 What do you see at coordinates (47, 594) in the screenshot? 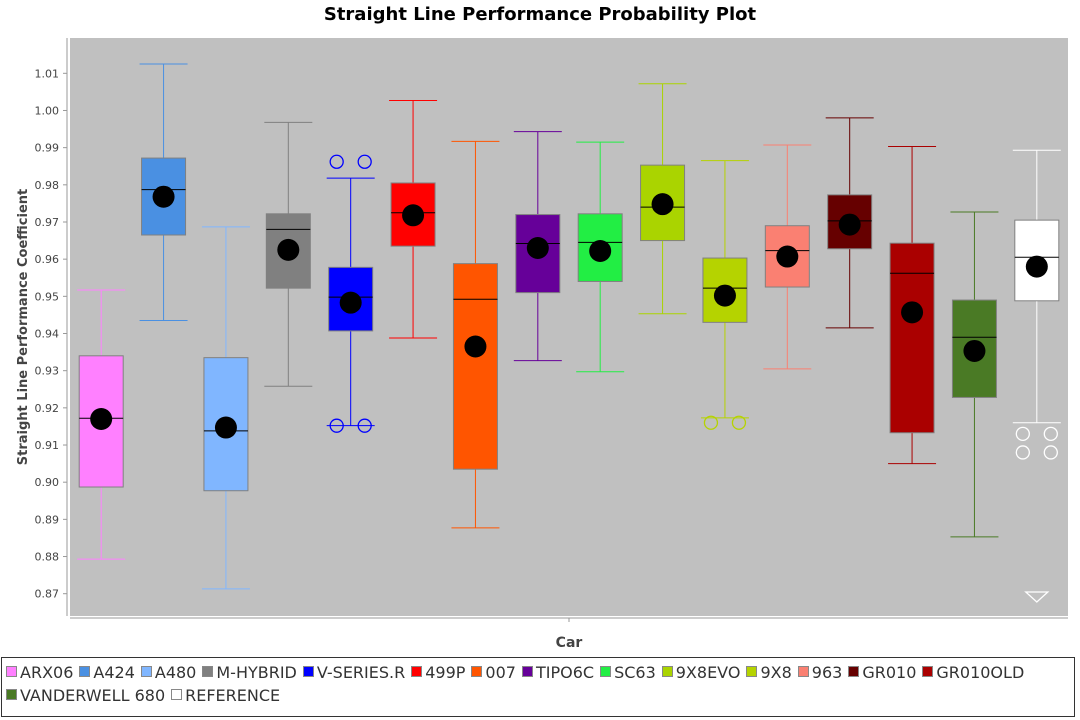
I see `y-tick-label: 0.87` at bounding box center [47, 594].